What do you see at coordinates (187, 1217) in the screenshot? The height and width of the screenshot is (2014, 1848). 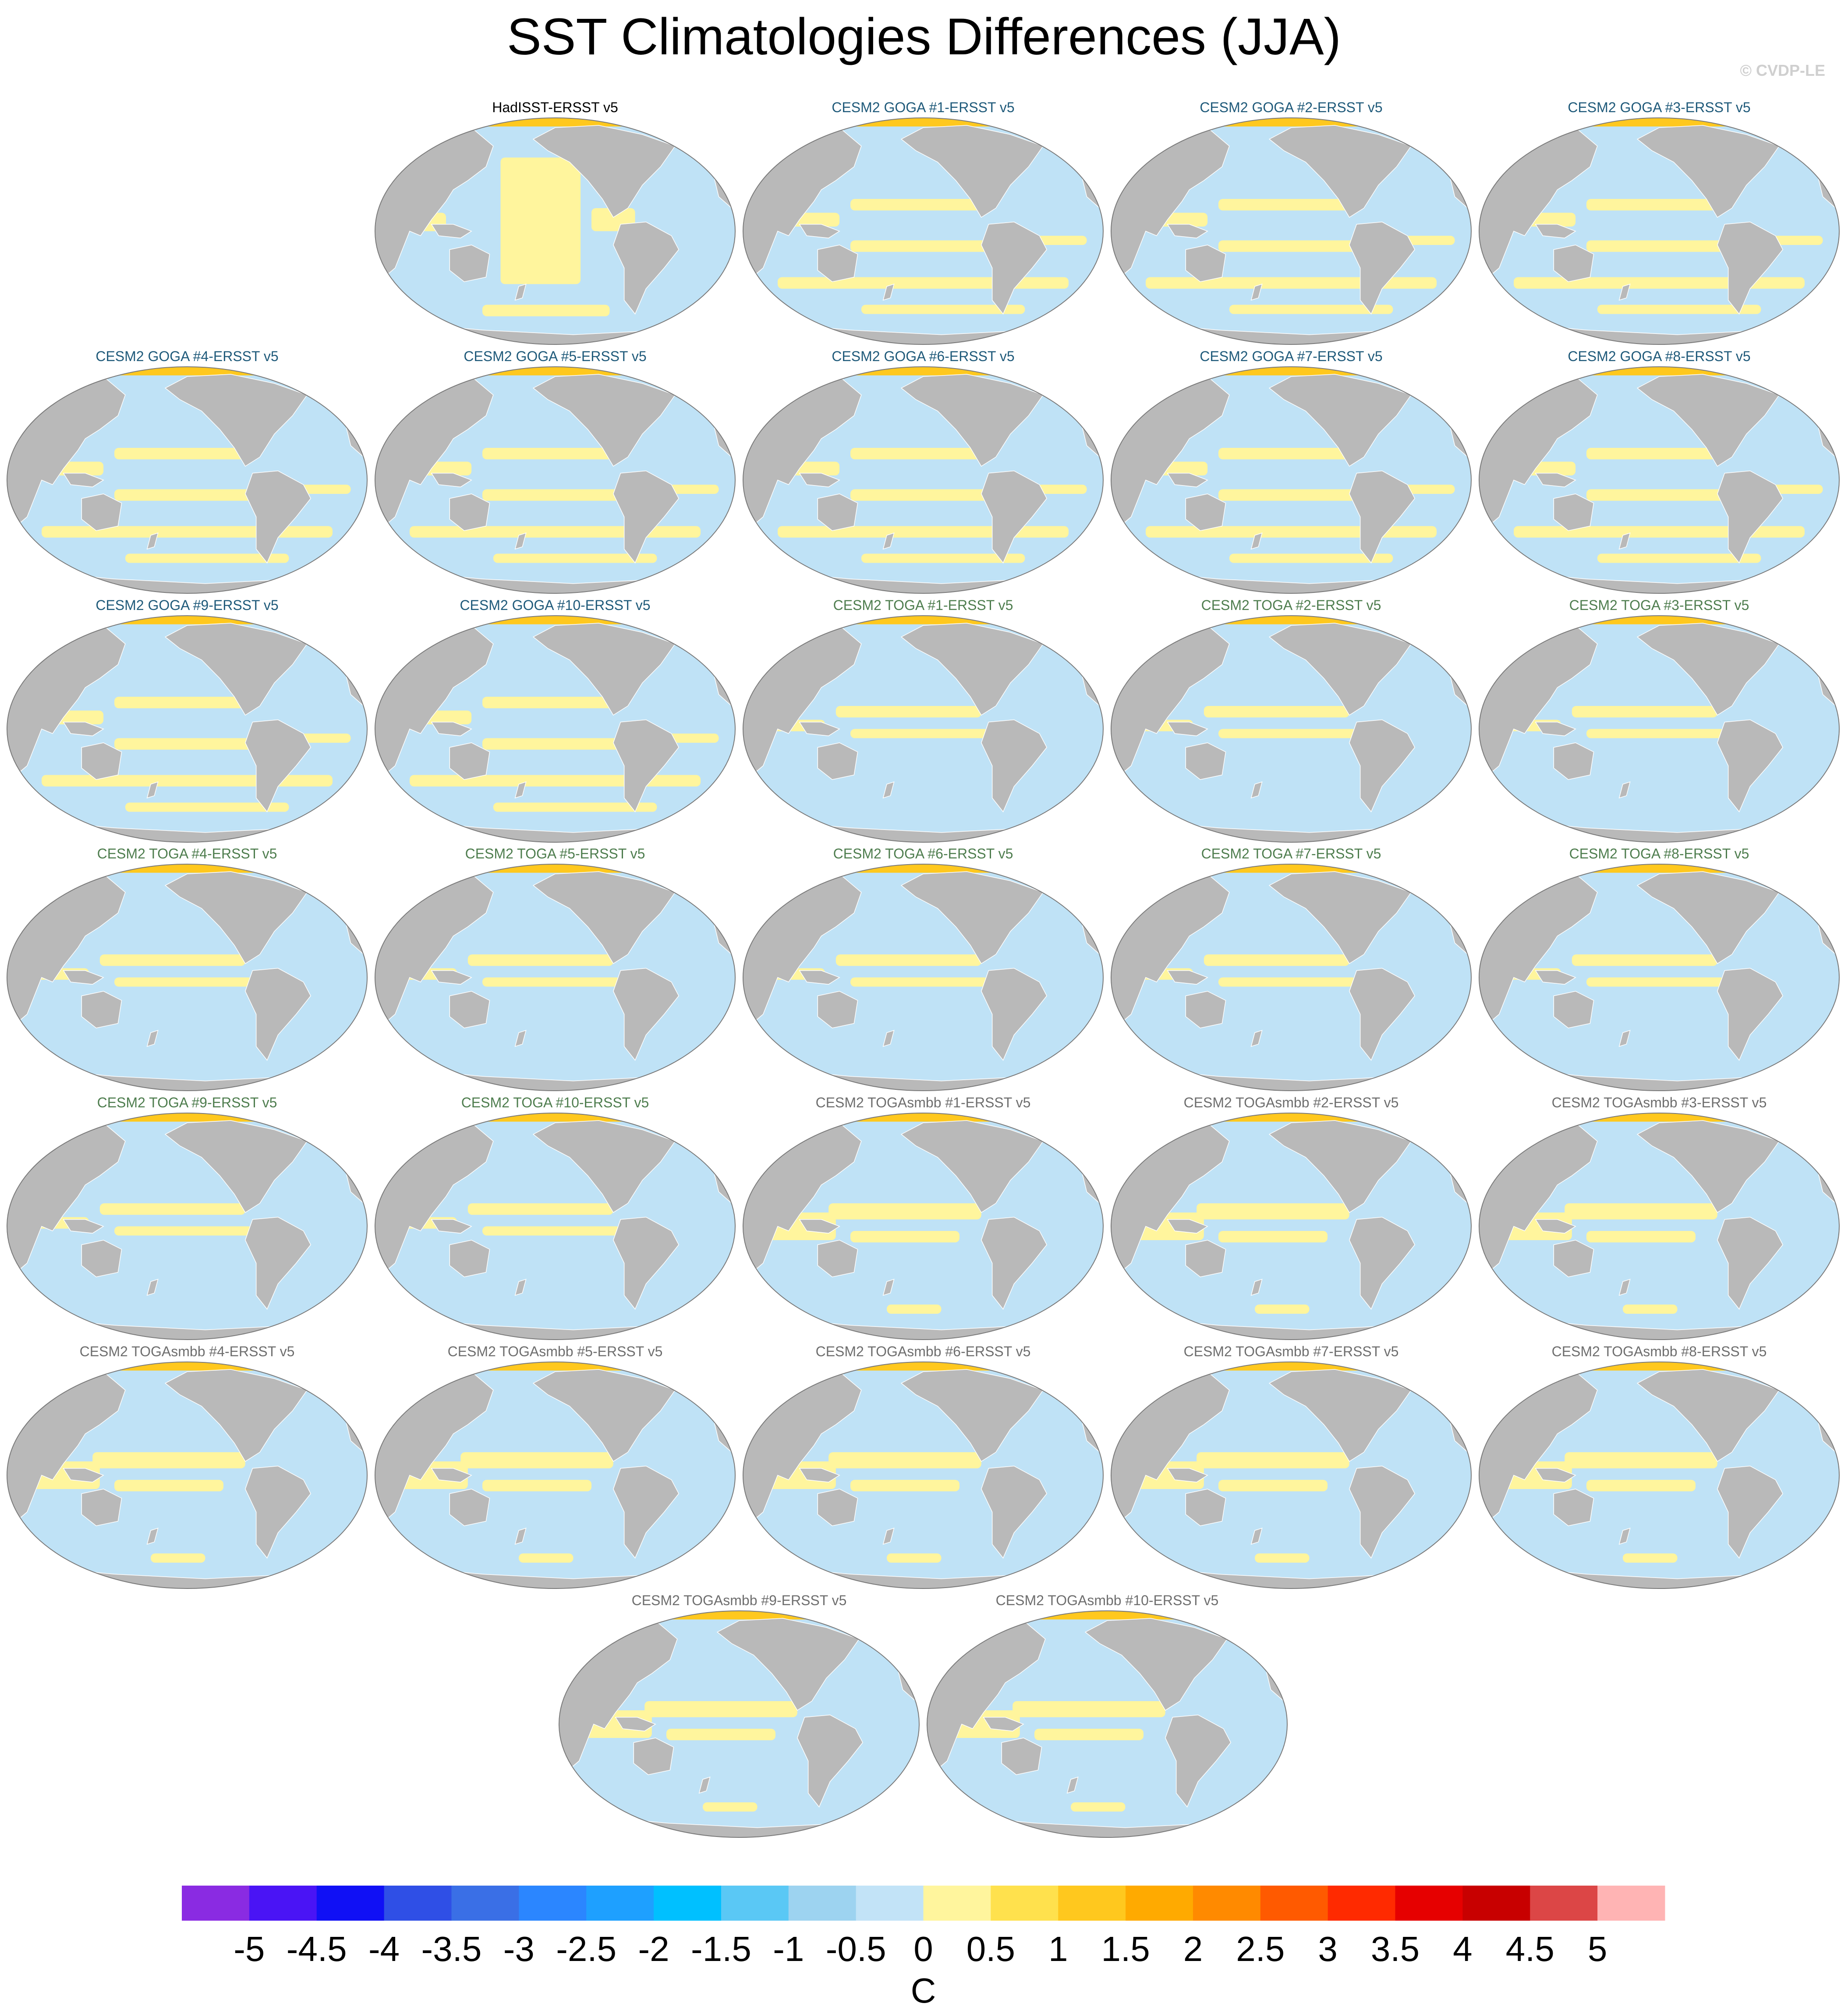 I see `map-panel: CESM2 TOGA #9-ERSST v5` at bounding box center [187, 1217].